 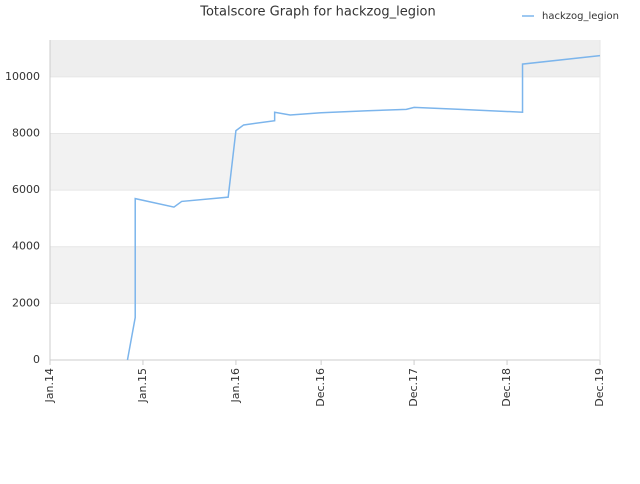 What do you see at coordinates (580, 16) in the screenshot?
I see `legend-label: hackzog_legion` at bounding box center [580, 16].